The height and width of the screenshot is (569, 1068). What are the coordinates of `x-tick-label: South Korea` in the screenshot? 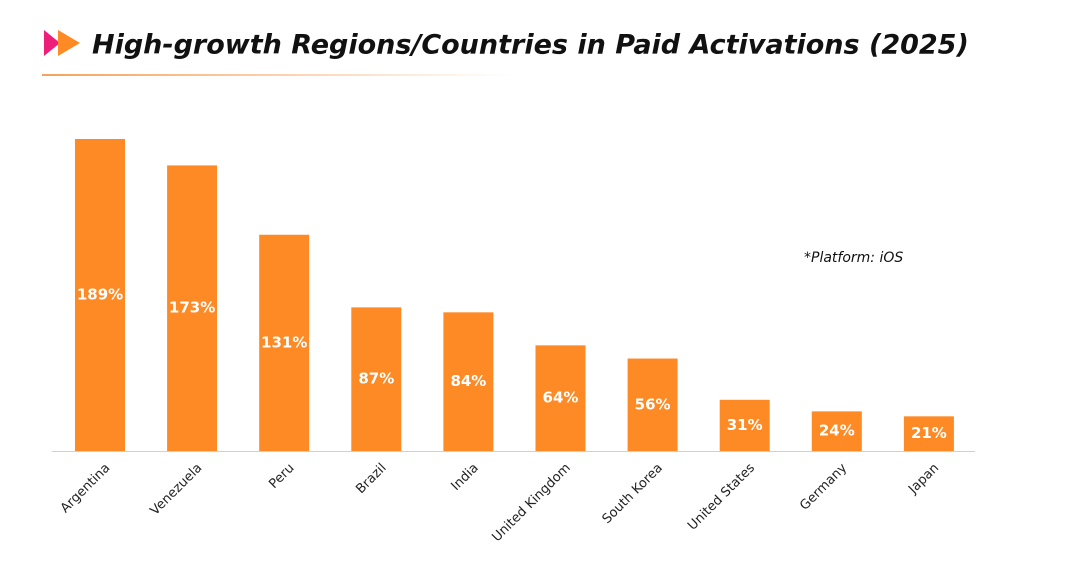 It's located at (633, 494).